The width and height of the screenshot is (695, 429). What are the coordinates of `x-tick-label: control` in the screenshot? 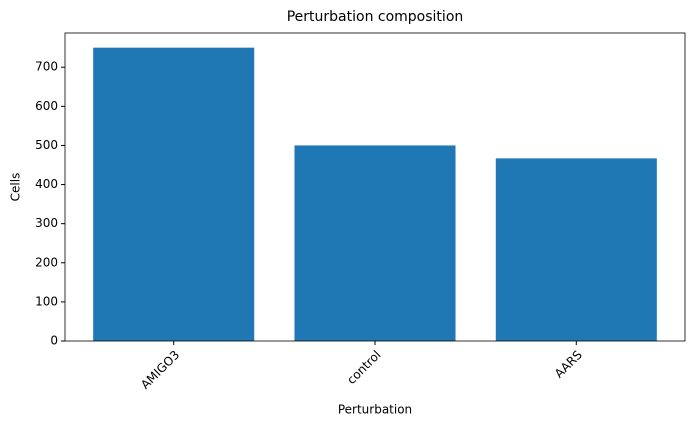 It's located at (363, 367).